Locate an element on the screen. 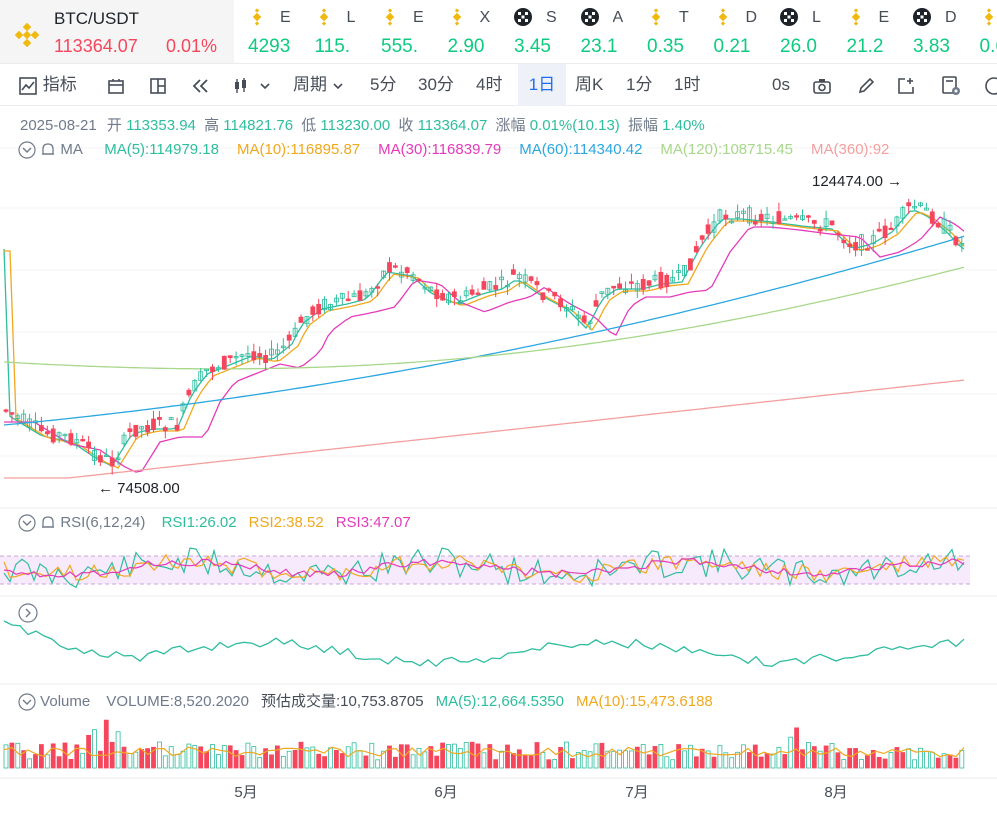  legend-item: MA(60):114340.42 is located at coordinates (581, 149).